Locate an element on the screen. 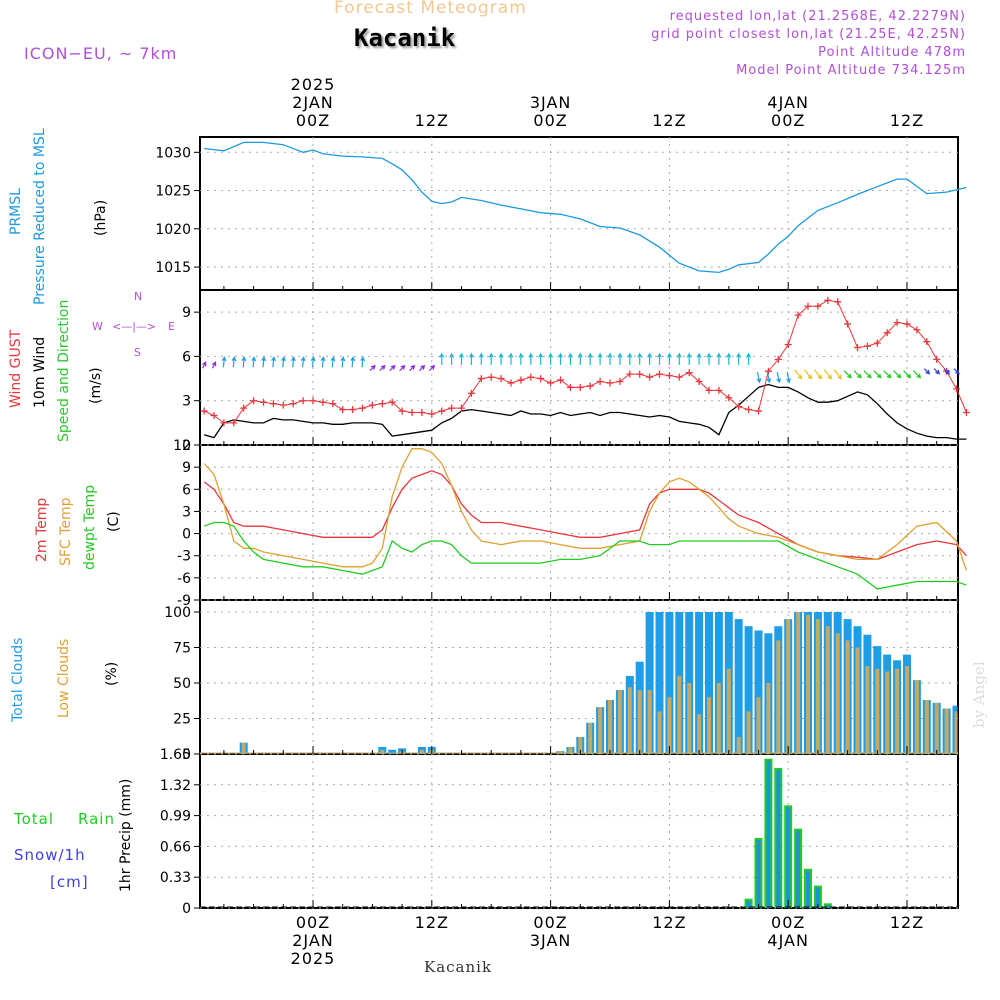 This screenshot has width=1000, height=1000. model-altitude: Model Point Altitude 734.125m is located at coordinates (851, 70).